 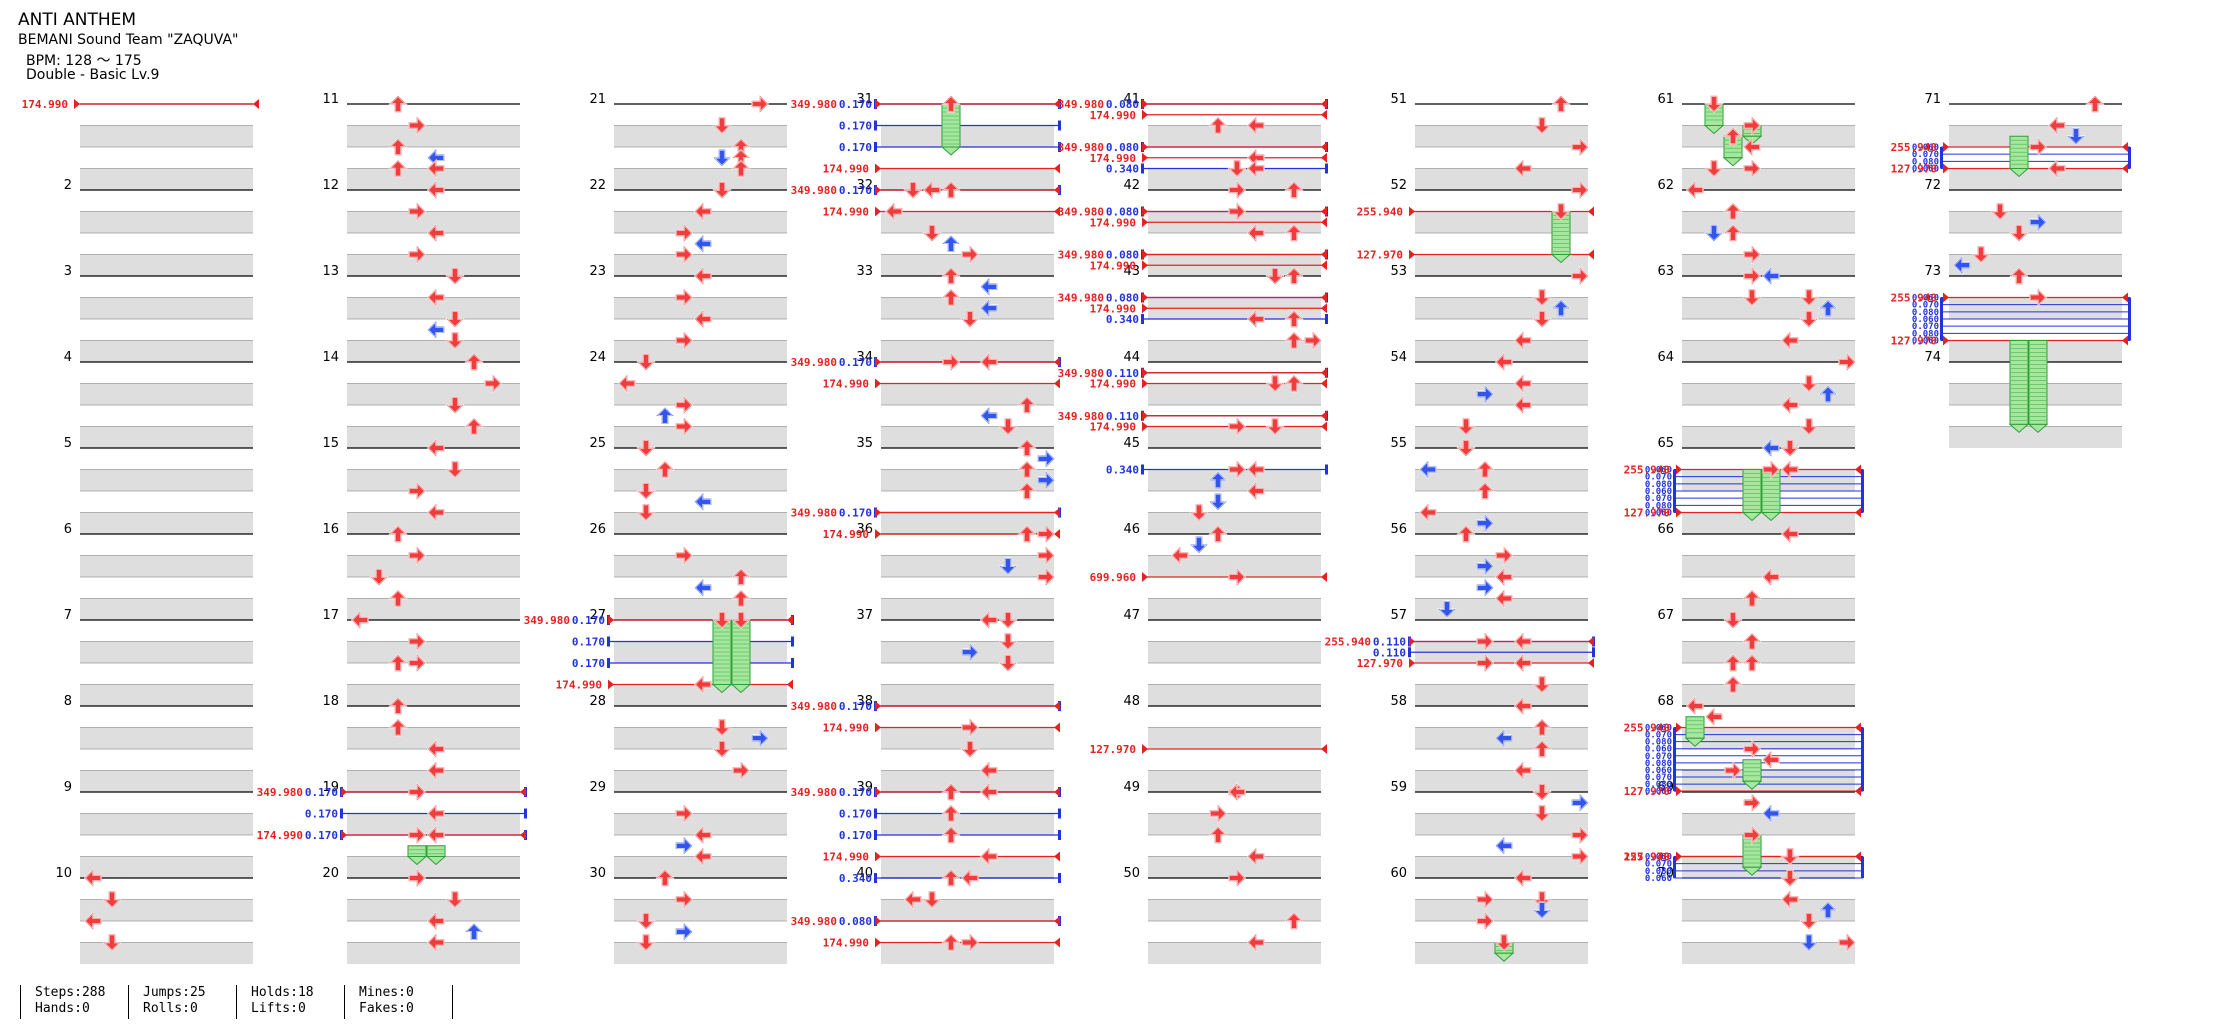 I want to click on stop-marker-value: 0.340, so click(x=1122, y=319).